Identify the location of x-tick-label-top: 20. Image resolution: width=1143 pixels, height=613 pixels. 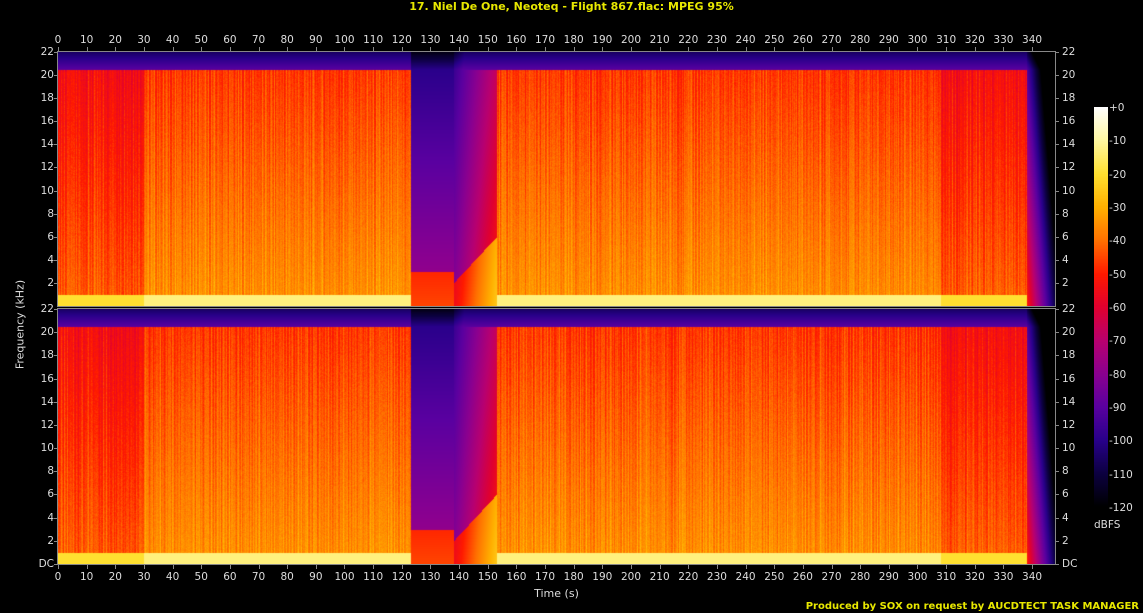
(115, 40).